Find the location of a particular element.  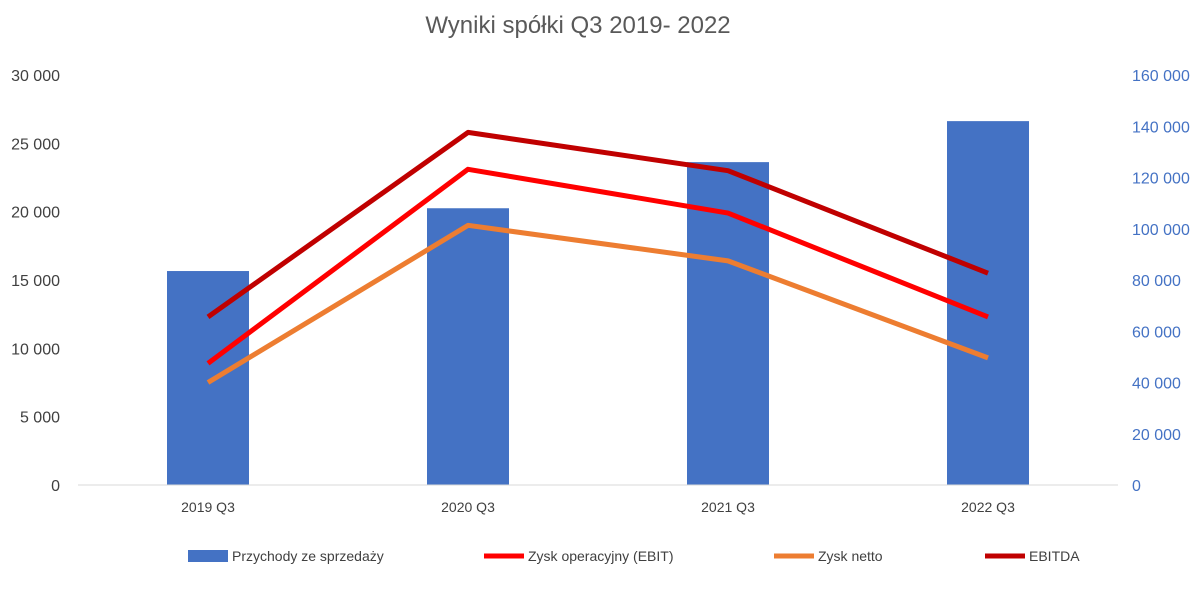

x-tick-label: 2021 Q3 is located at coordinates (728, 507).